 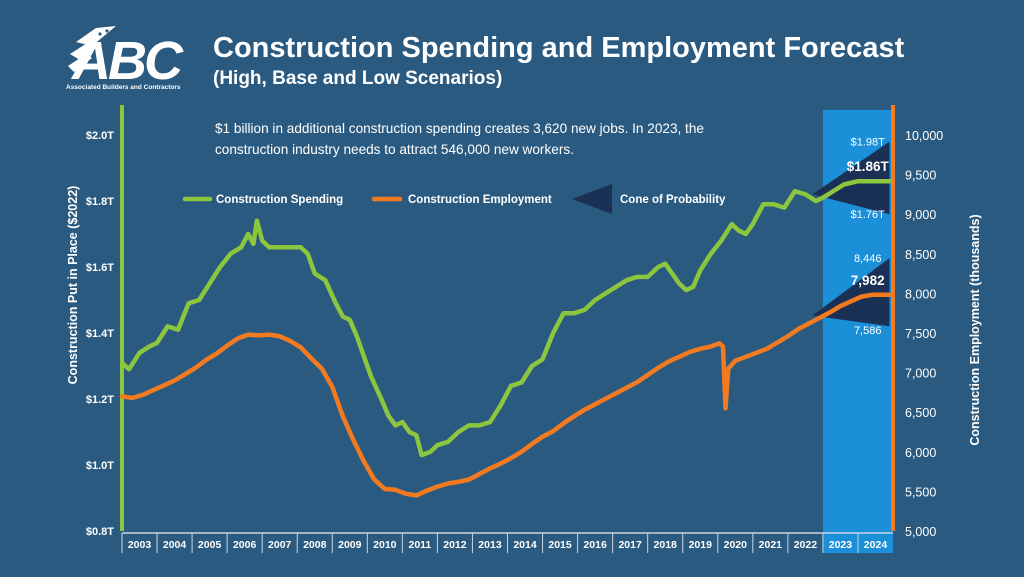 I want to click on y-right-tick-label: 6,000, so click(x=920, y=453).